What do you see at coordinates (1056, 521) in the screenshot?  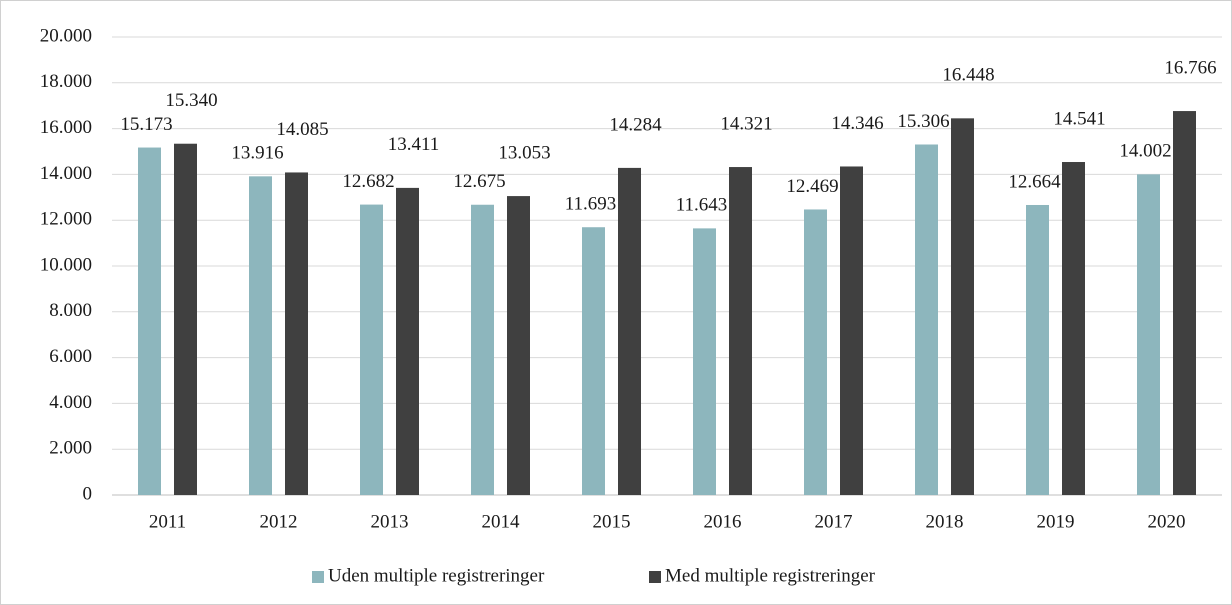 I see `x-tick-label: 2019` at bounding box center [1056, 521].